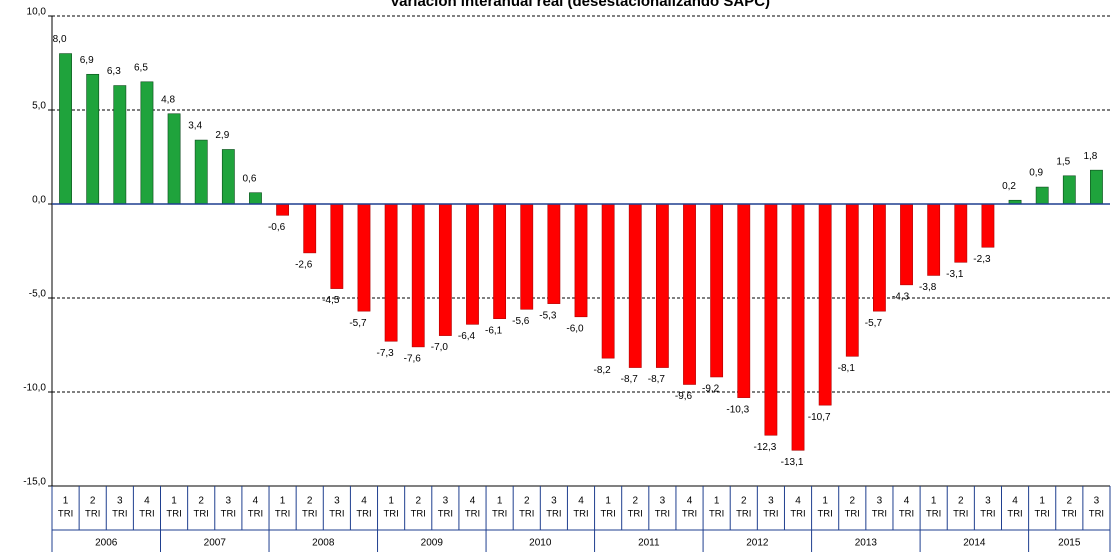  What do you see at coordinates (649, 543) in the screenshot?
I see `year-label: 2011` at bounding box center [649, 543].